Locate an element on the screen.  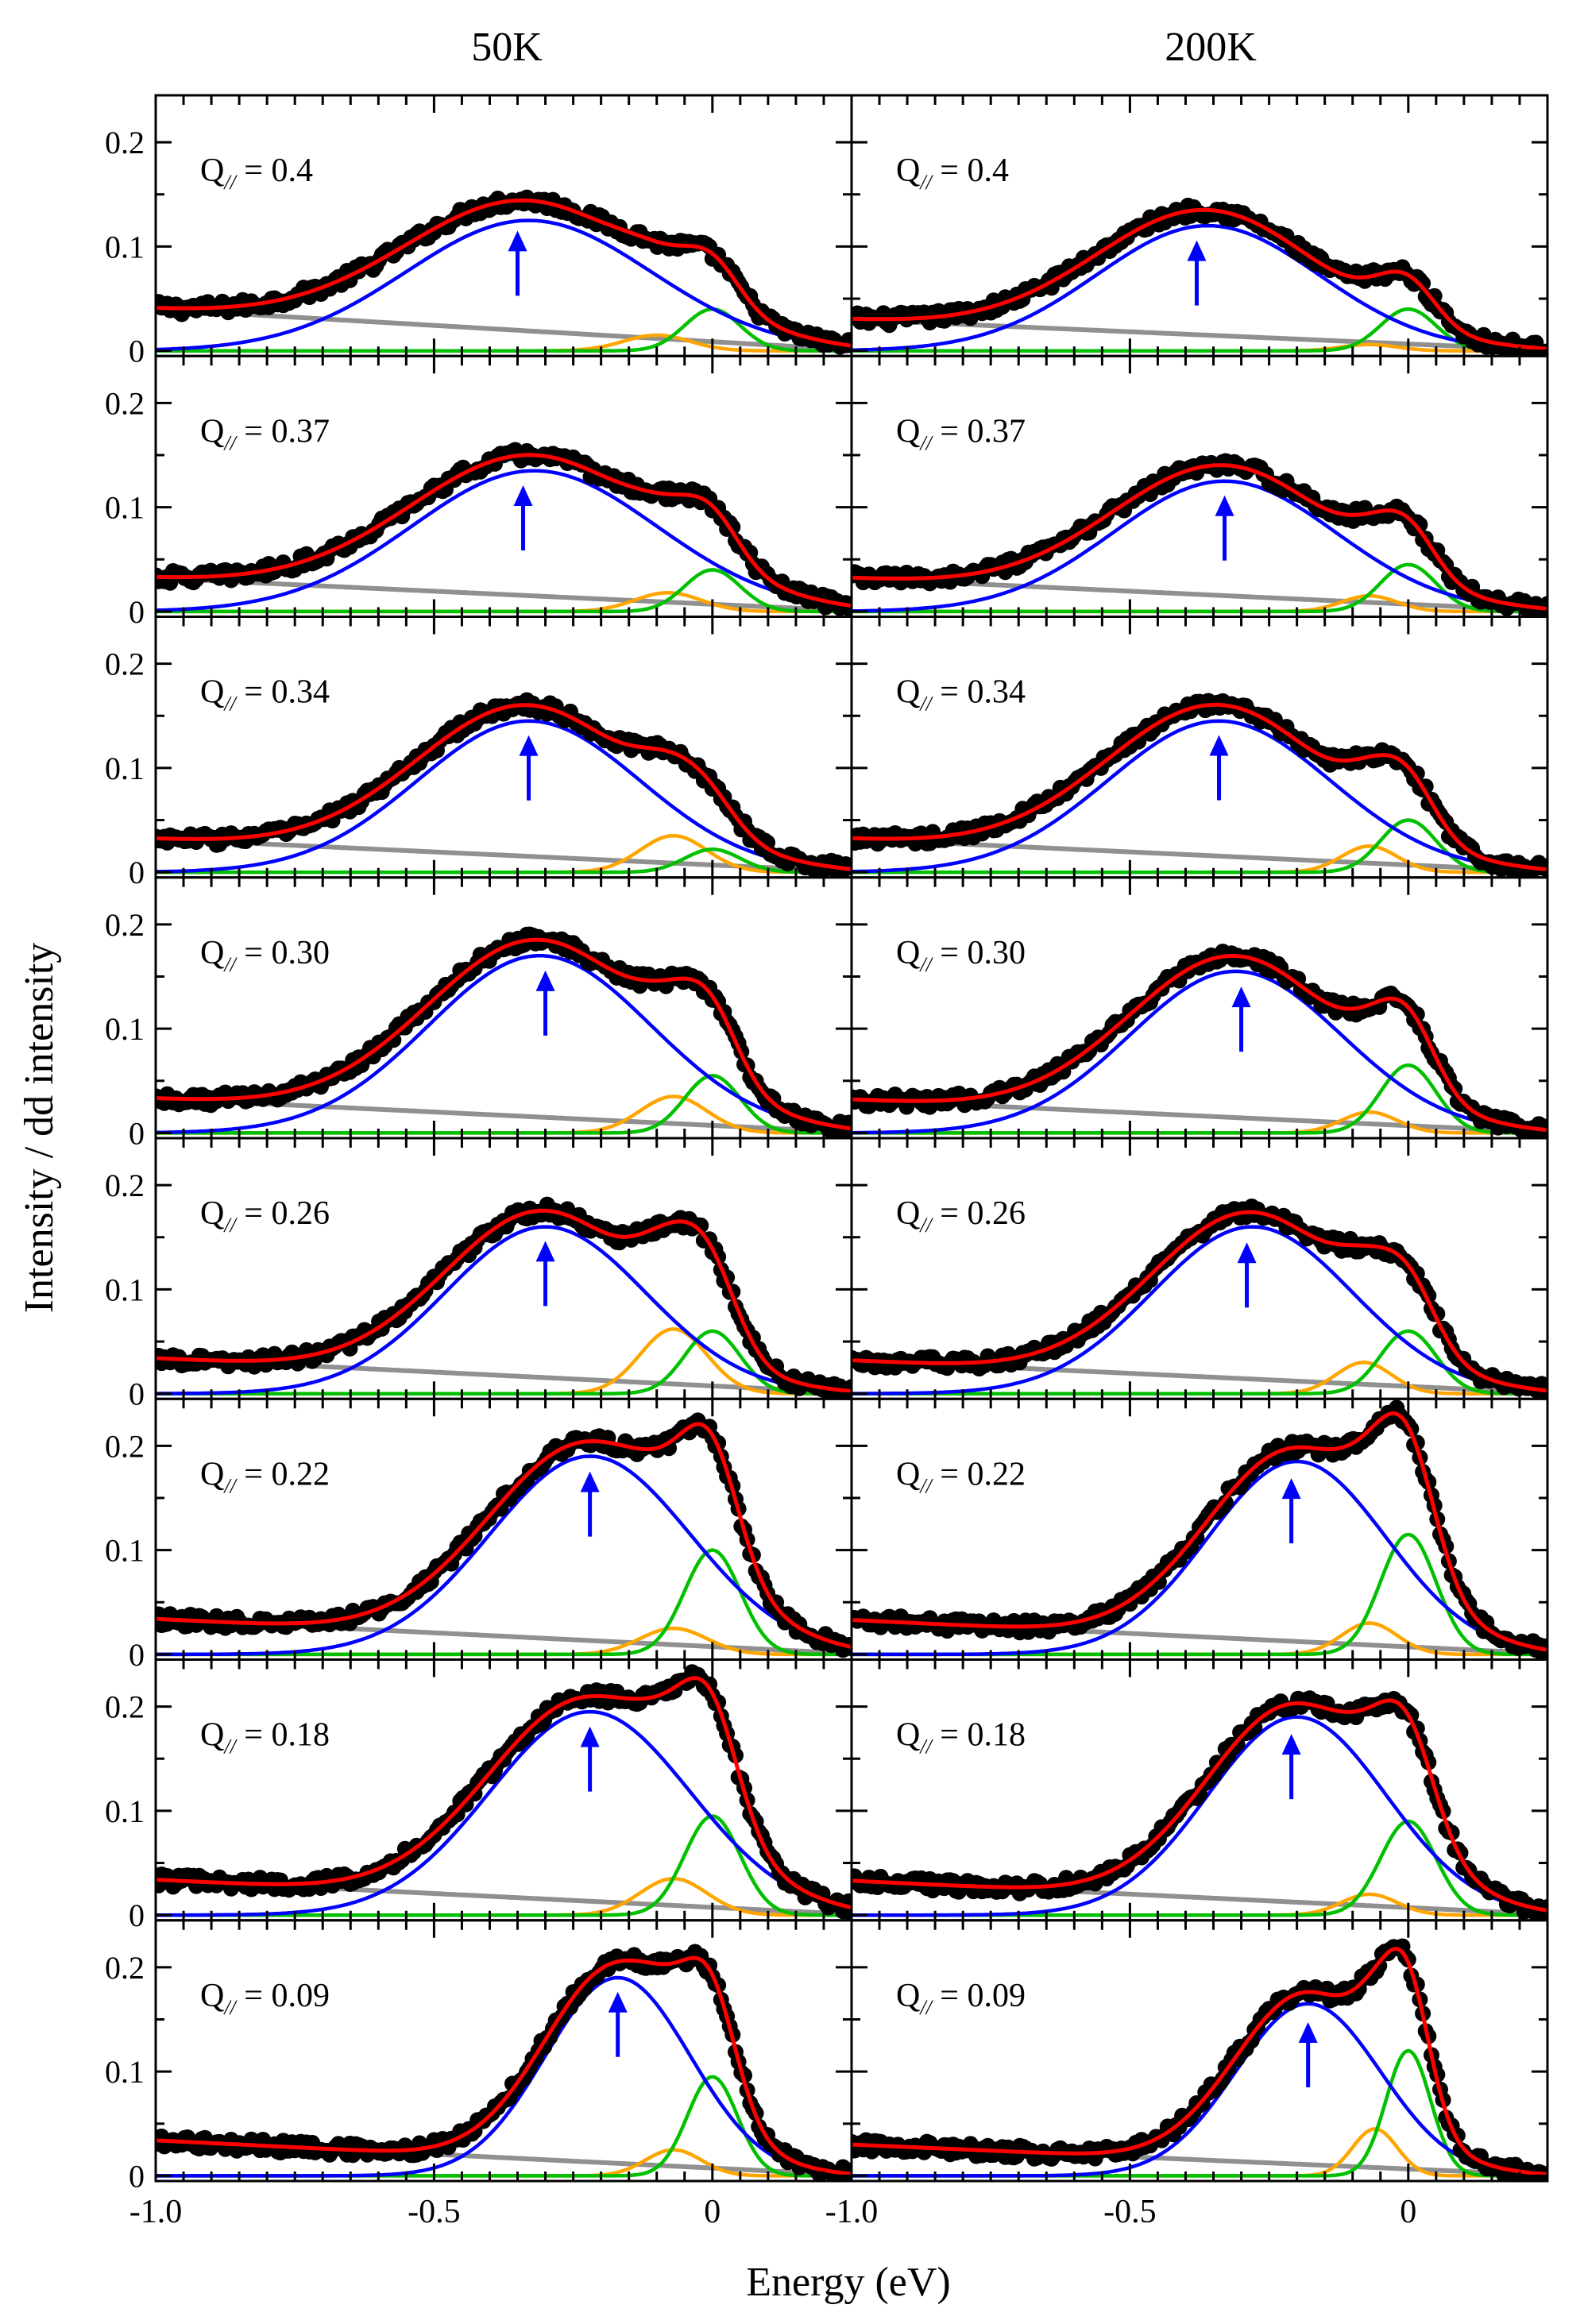
y-axis-label: Intensity / dd intensity is located at coordinates (39, 1128).